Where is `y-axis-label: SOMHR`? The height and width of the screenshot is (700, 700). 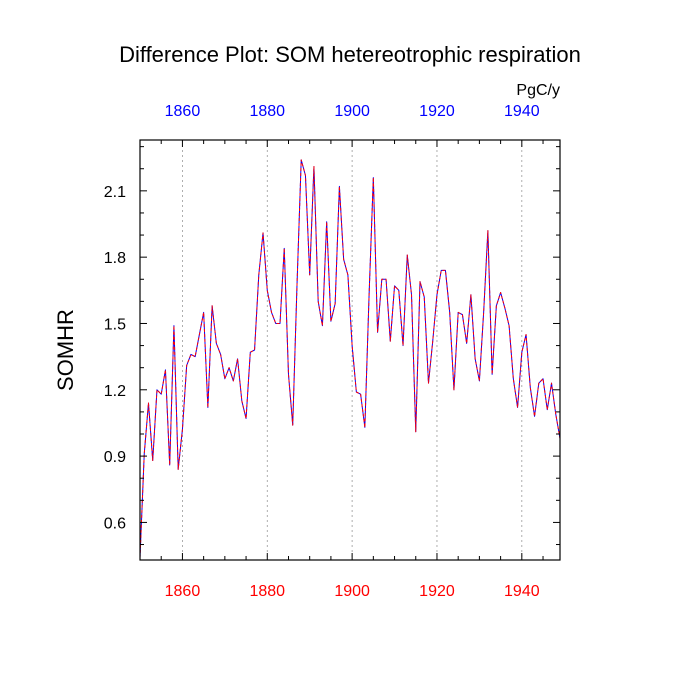
y-axis-label: SOMHR is located at coordinates (65, 350).